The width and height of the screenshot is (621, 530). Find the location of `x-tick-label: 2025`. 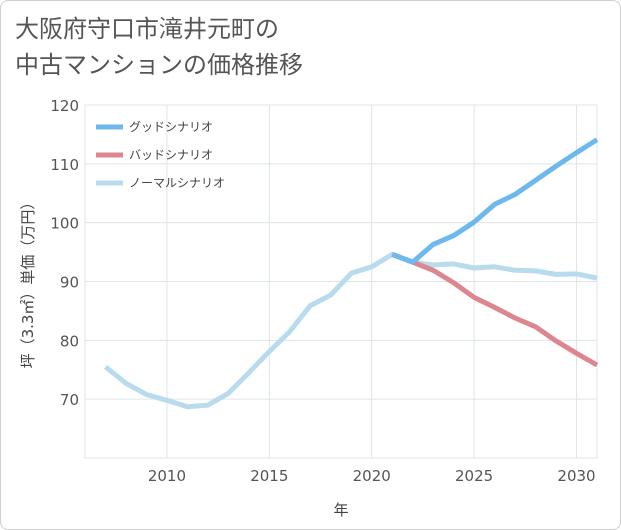

x-tick-label: 2025 is located at coordinates (474, 476).